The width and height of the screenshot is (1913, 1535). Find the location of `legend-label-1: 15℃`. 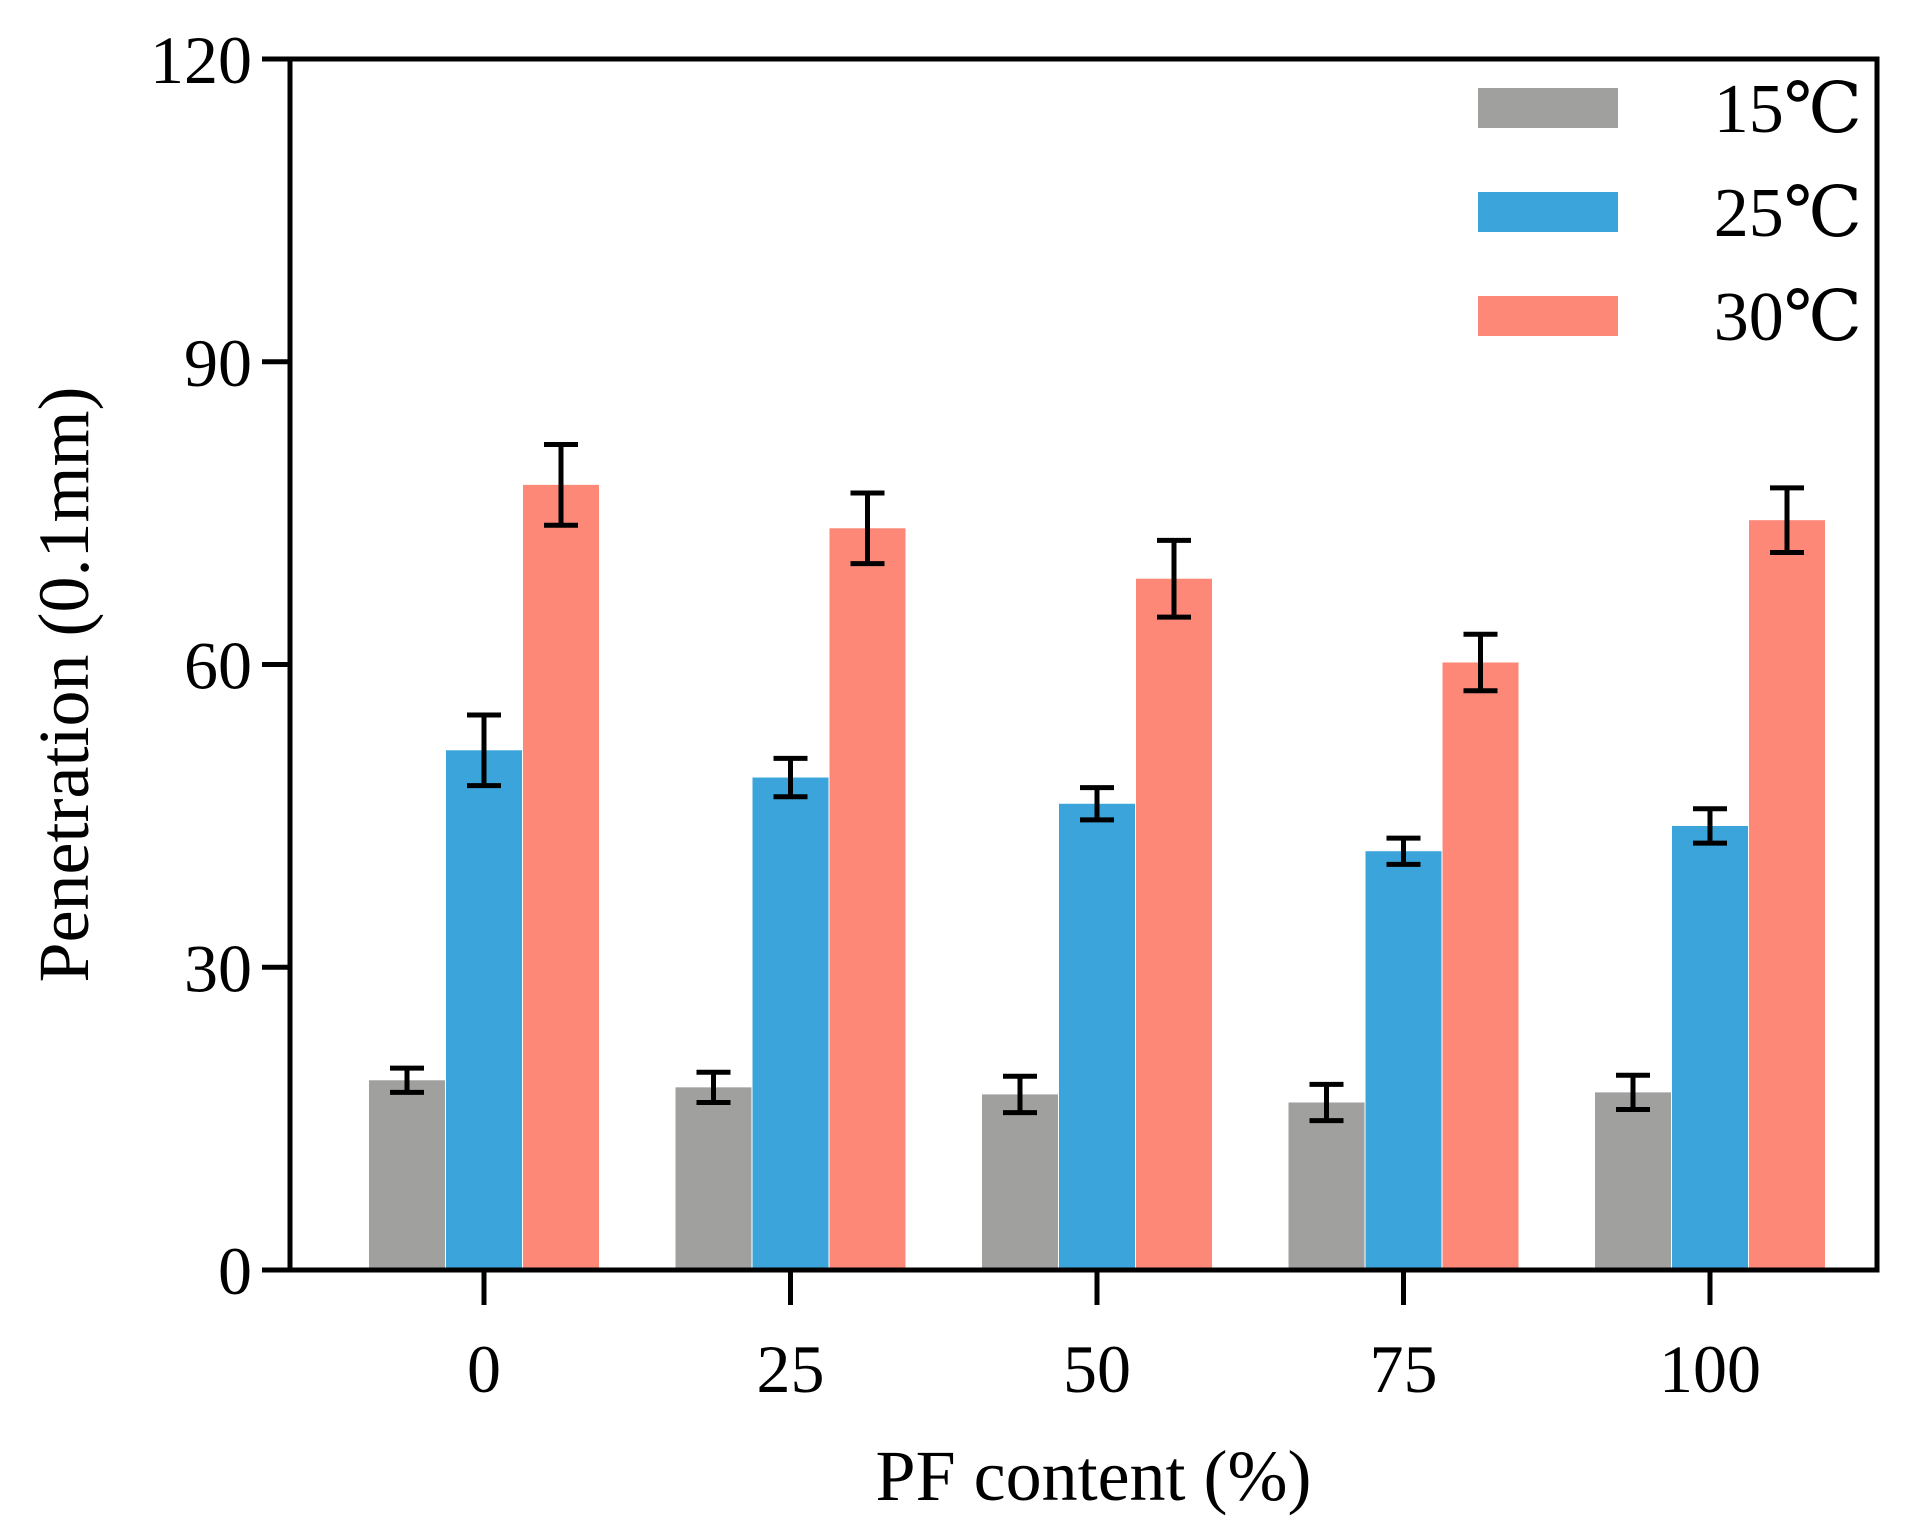

legend-label-1: 15℃ is located at coordinates (1788, 109).